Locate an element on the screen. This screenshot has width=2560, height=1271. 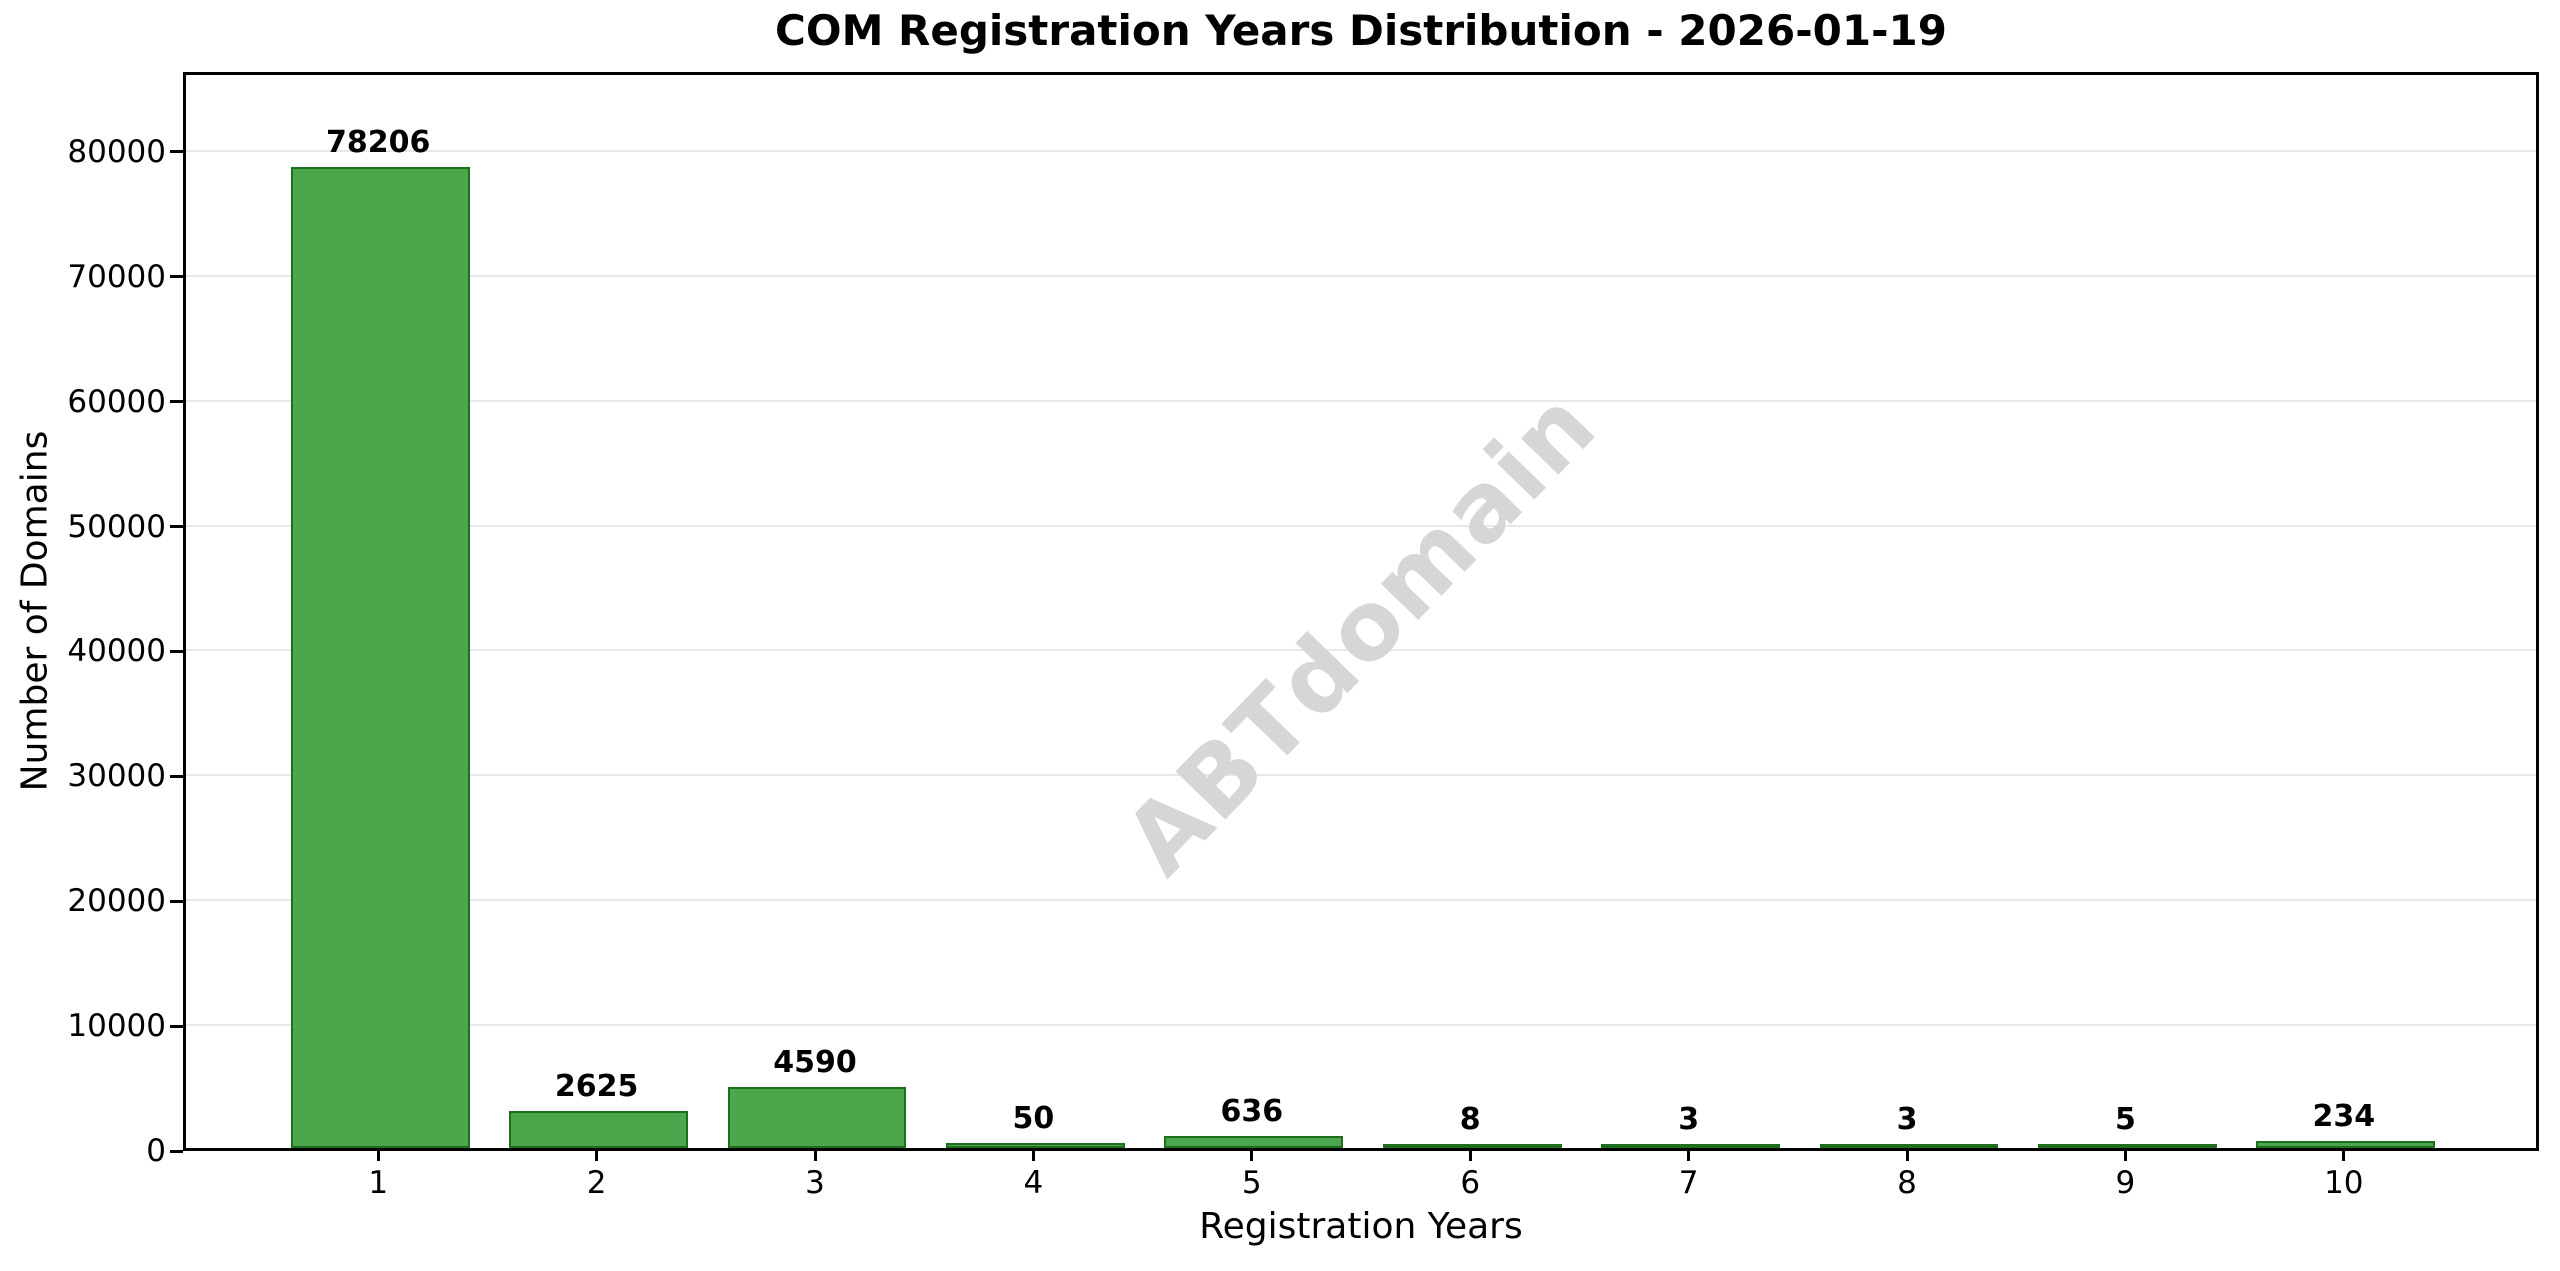
y-tick-label-40000: 40000 is located at coordinates (116, 651).